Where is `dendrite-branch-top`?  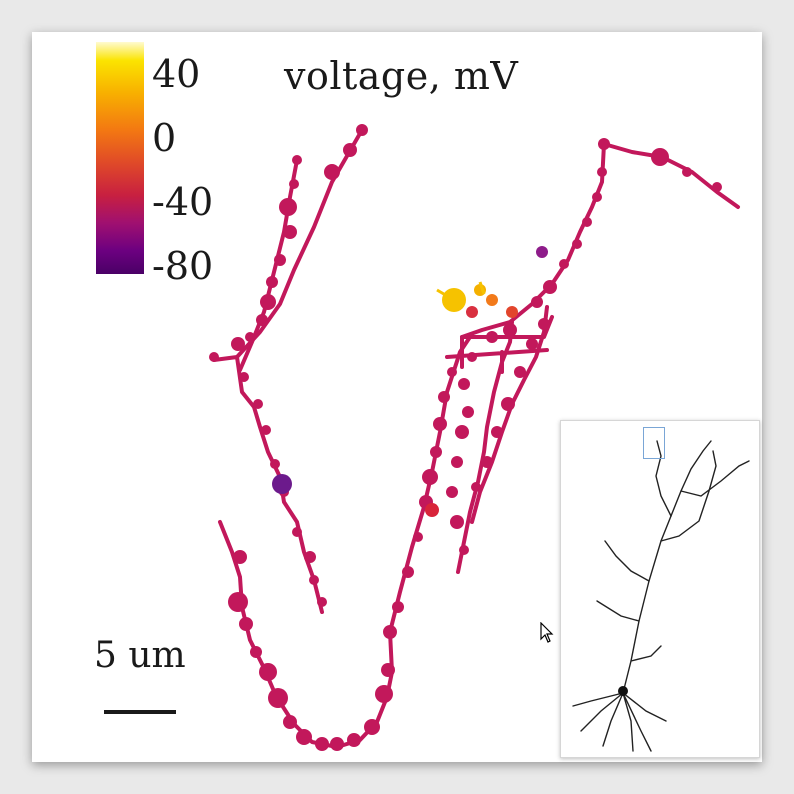
dendrite-branch-top is located at coordinates (671, 175).